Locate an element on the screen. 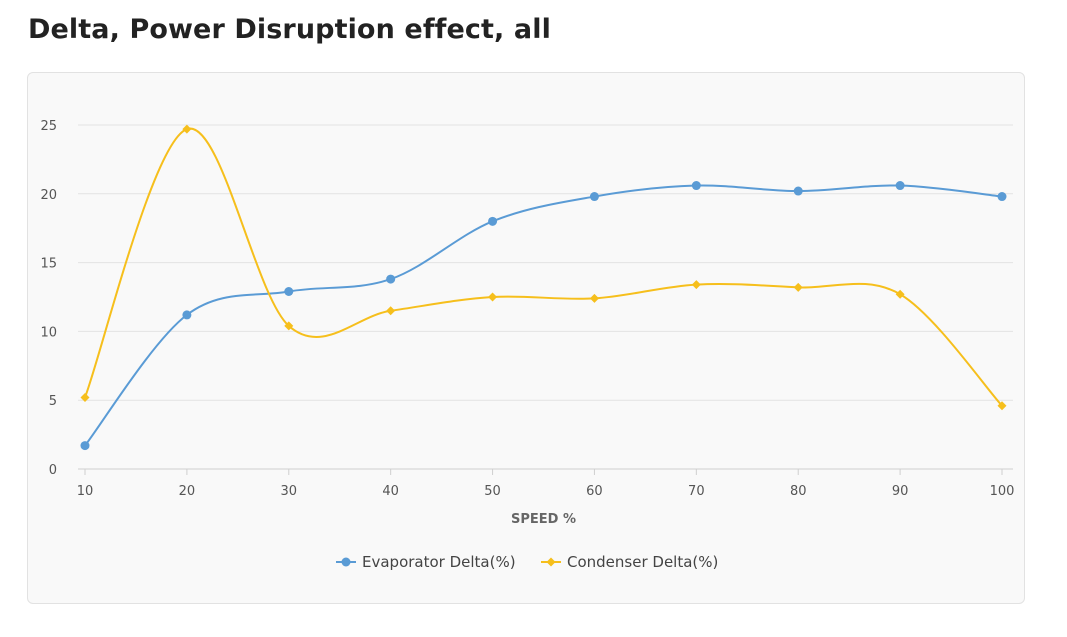 Image resolution: width=1067 pixels, height=637 pixels. x-tick-label: 90 is located at coordinates (900, 491).